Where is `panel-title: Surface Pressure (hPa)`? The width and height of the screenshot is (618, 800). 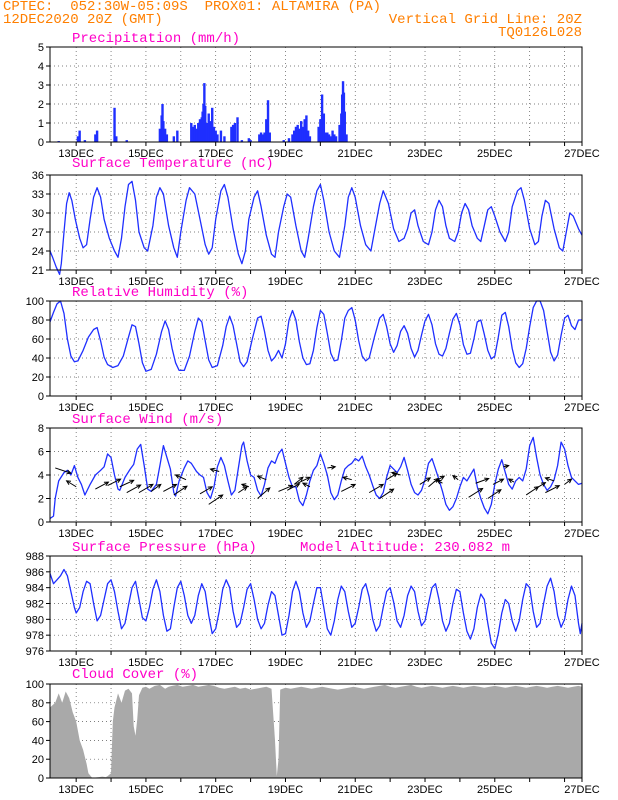
panel-title: Surface Pressure (hPa) is located at coordinates (164, 548).